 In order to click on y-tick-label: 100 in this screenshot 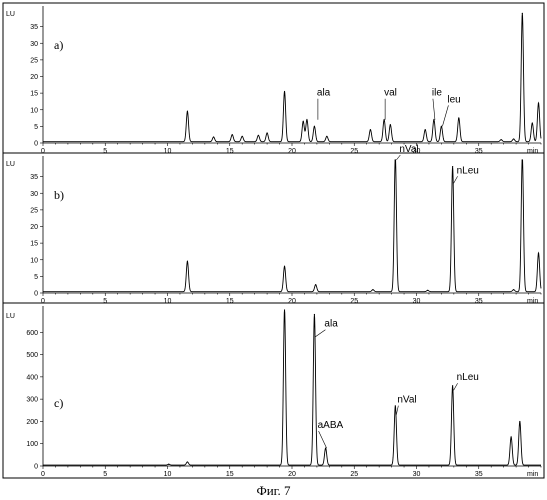, I will do `click(32, 444)`.